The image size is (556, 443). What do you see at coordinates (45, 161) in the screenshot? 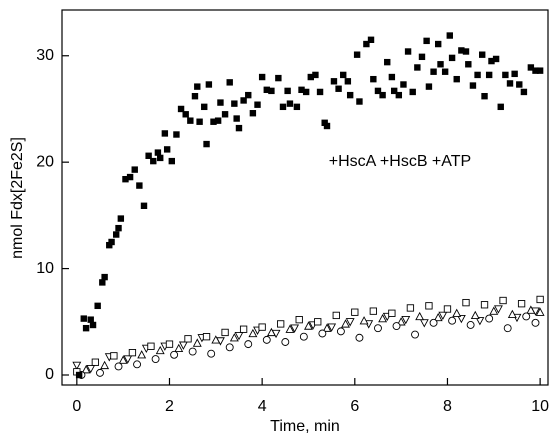
I see `y-tick-label: 20` at bounding box center [45, 161].